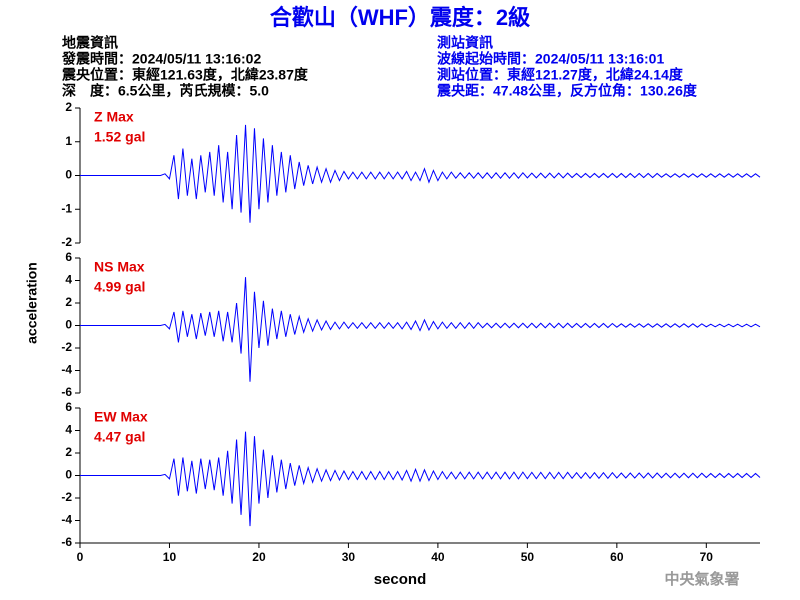 The width and height of the screenshot is (800, 600). What do you see at coordinates (259, 557) in the screenshot?
I see `x-tick-label: 20` at bounding box center [259, 557].